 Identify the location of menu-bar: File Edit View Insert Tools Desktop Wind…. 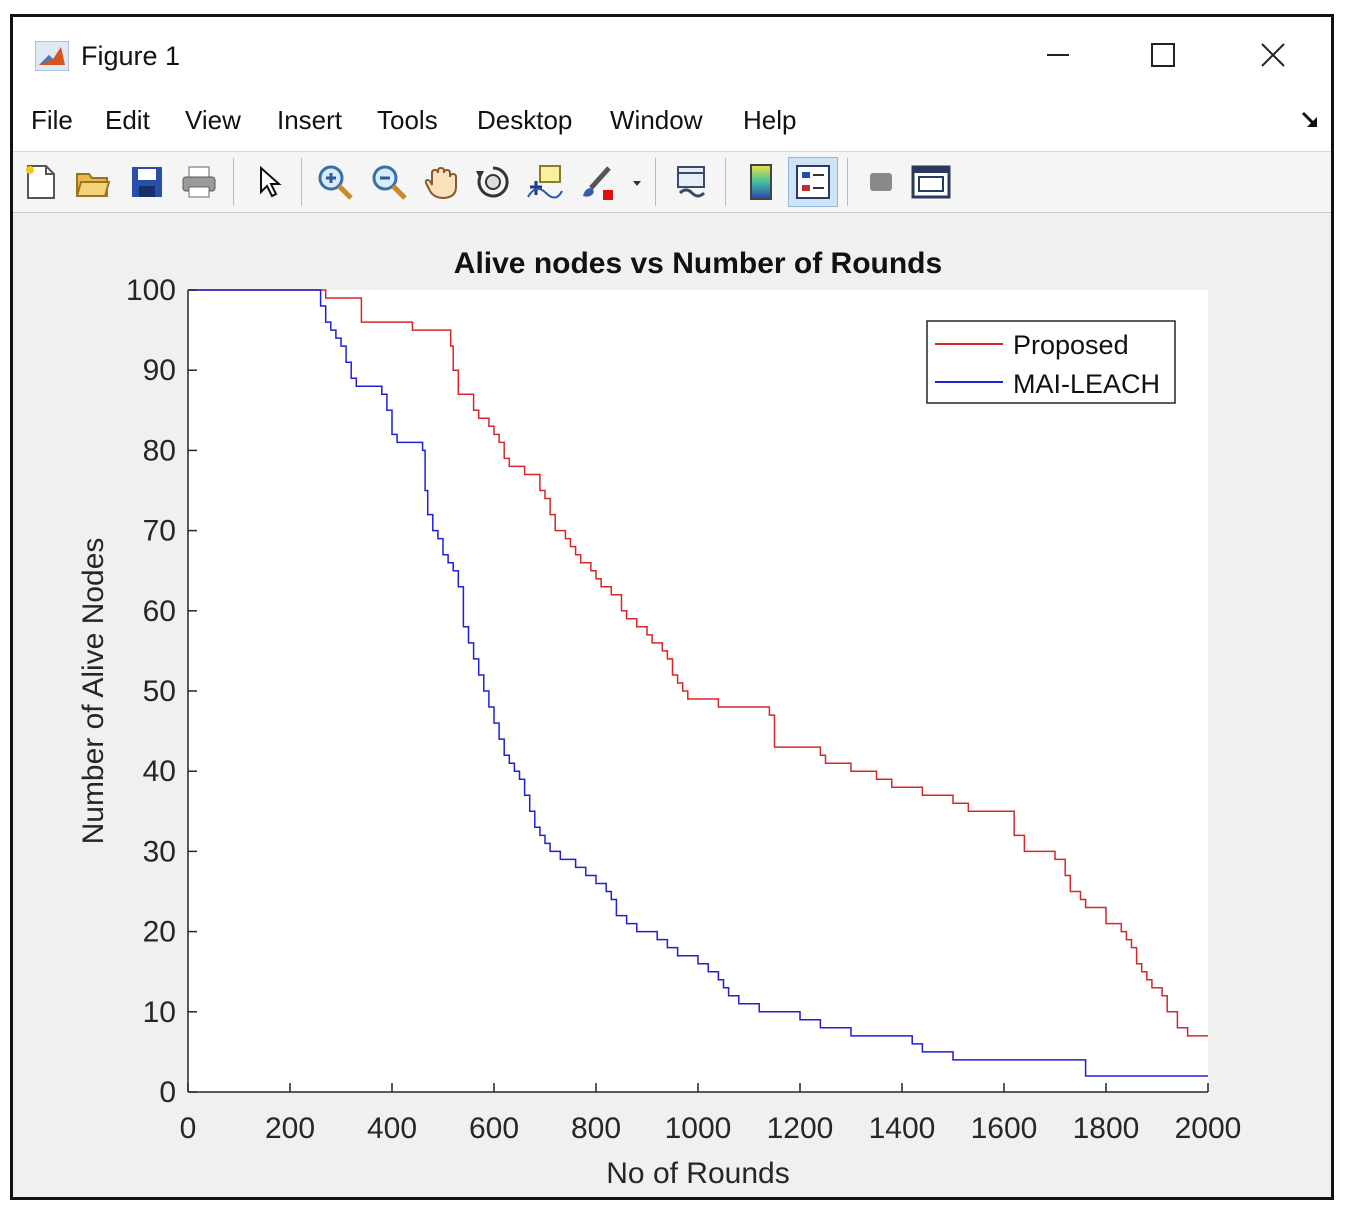
(672, 122).